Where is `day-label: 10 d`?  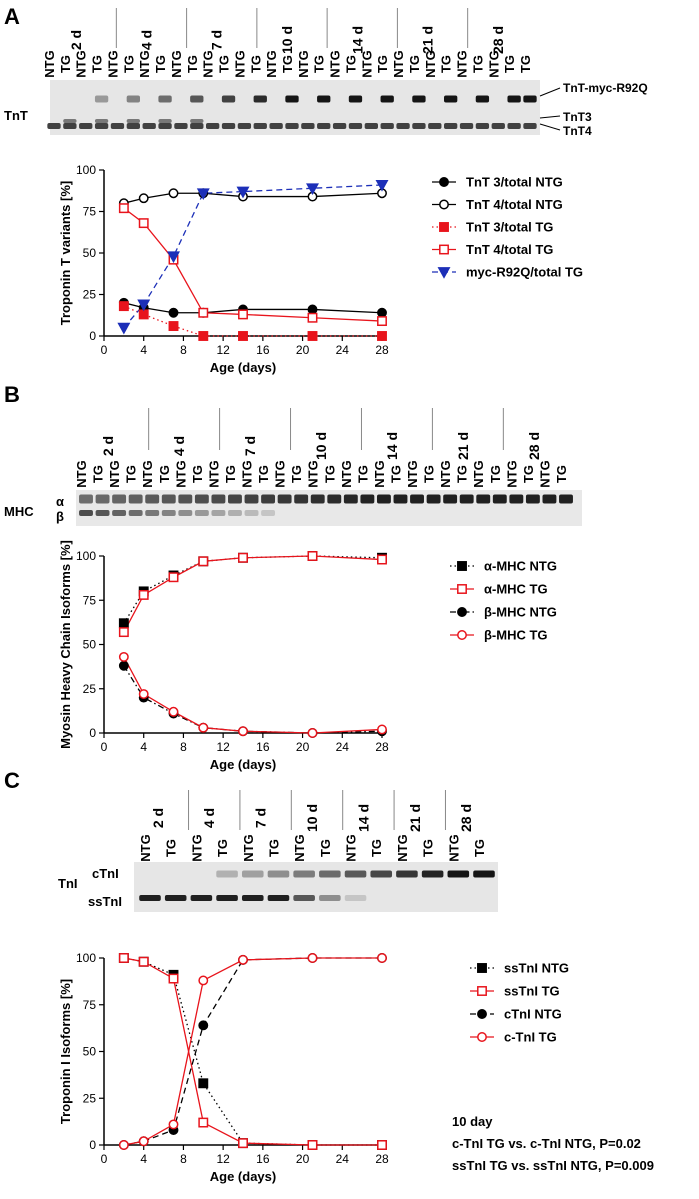
day-label: 10 d is located at coordinates (287, 40).